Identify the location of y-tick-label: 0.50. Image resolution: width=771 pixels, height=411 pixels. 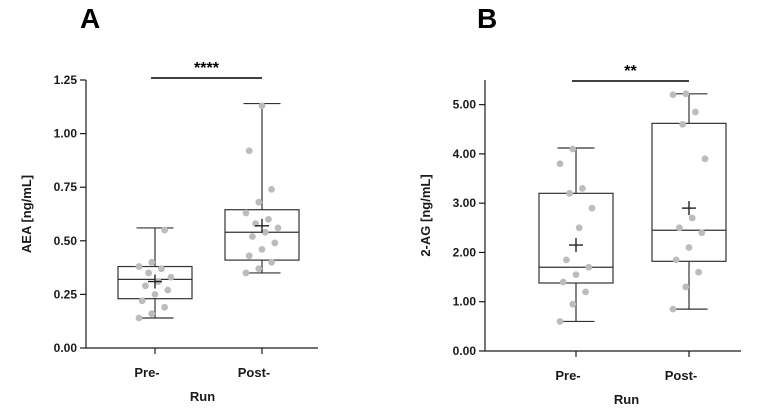
(66, 241).